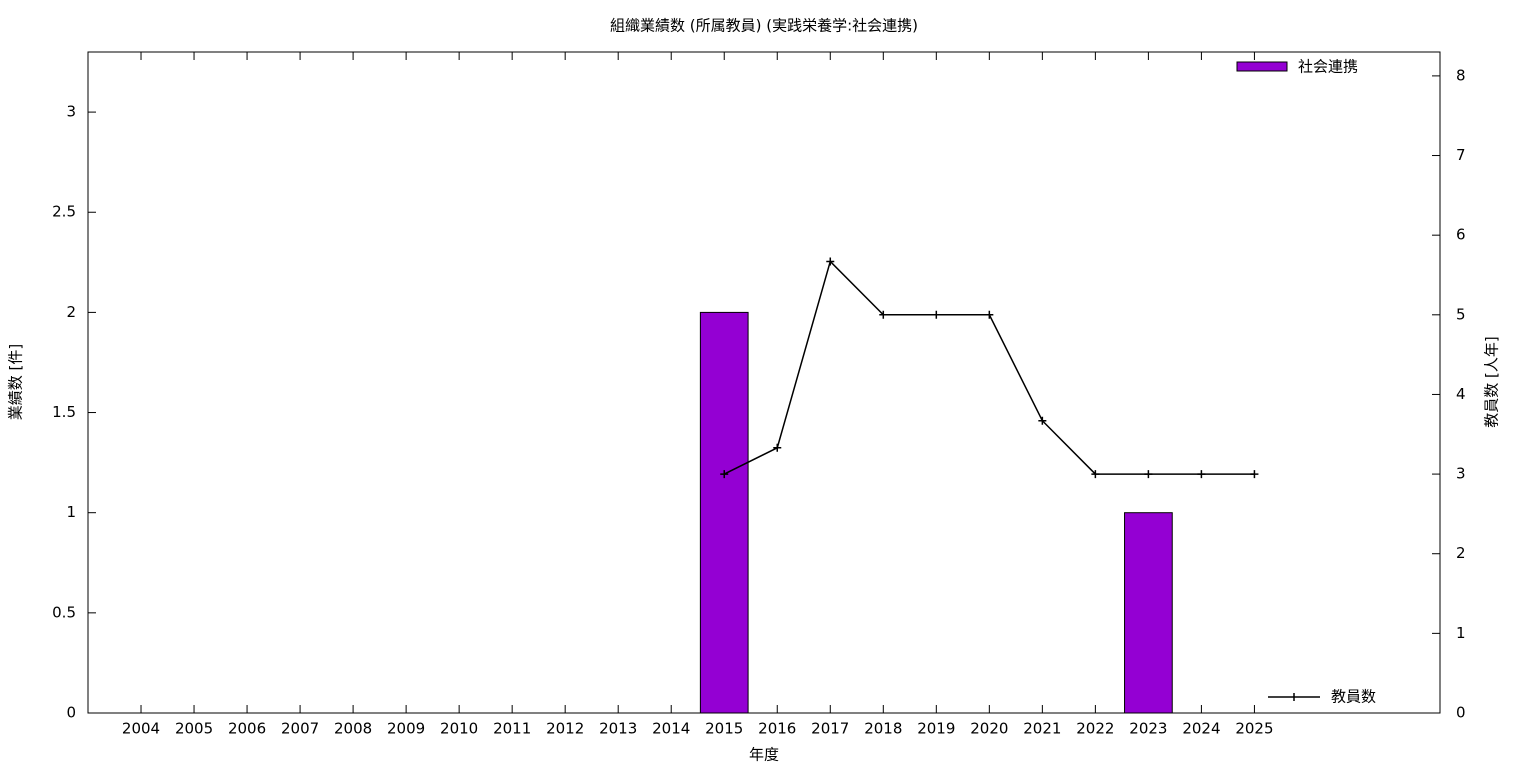 The width and height of the screenshot is (1536, 768). What do you see at coordinates (1353, 697) in the screenshot?
I see `legend-label: 教員数` at bounding box center [1353, 697].